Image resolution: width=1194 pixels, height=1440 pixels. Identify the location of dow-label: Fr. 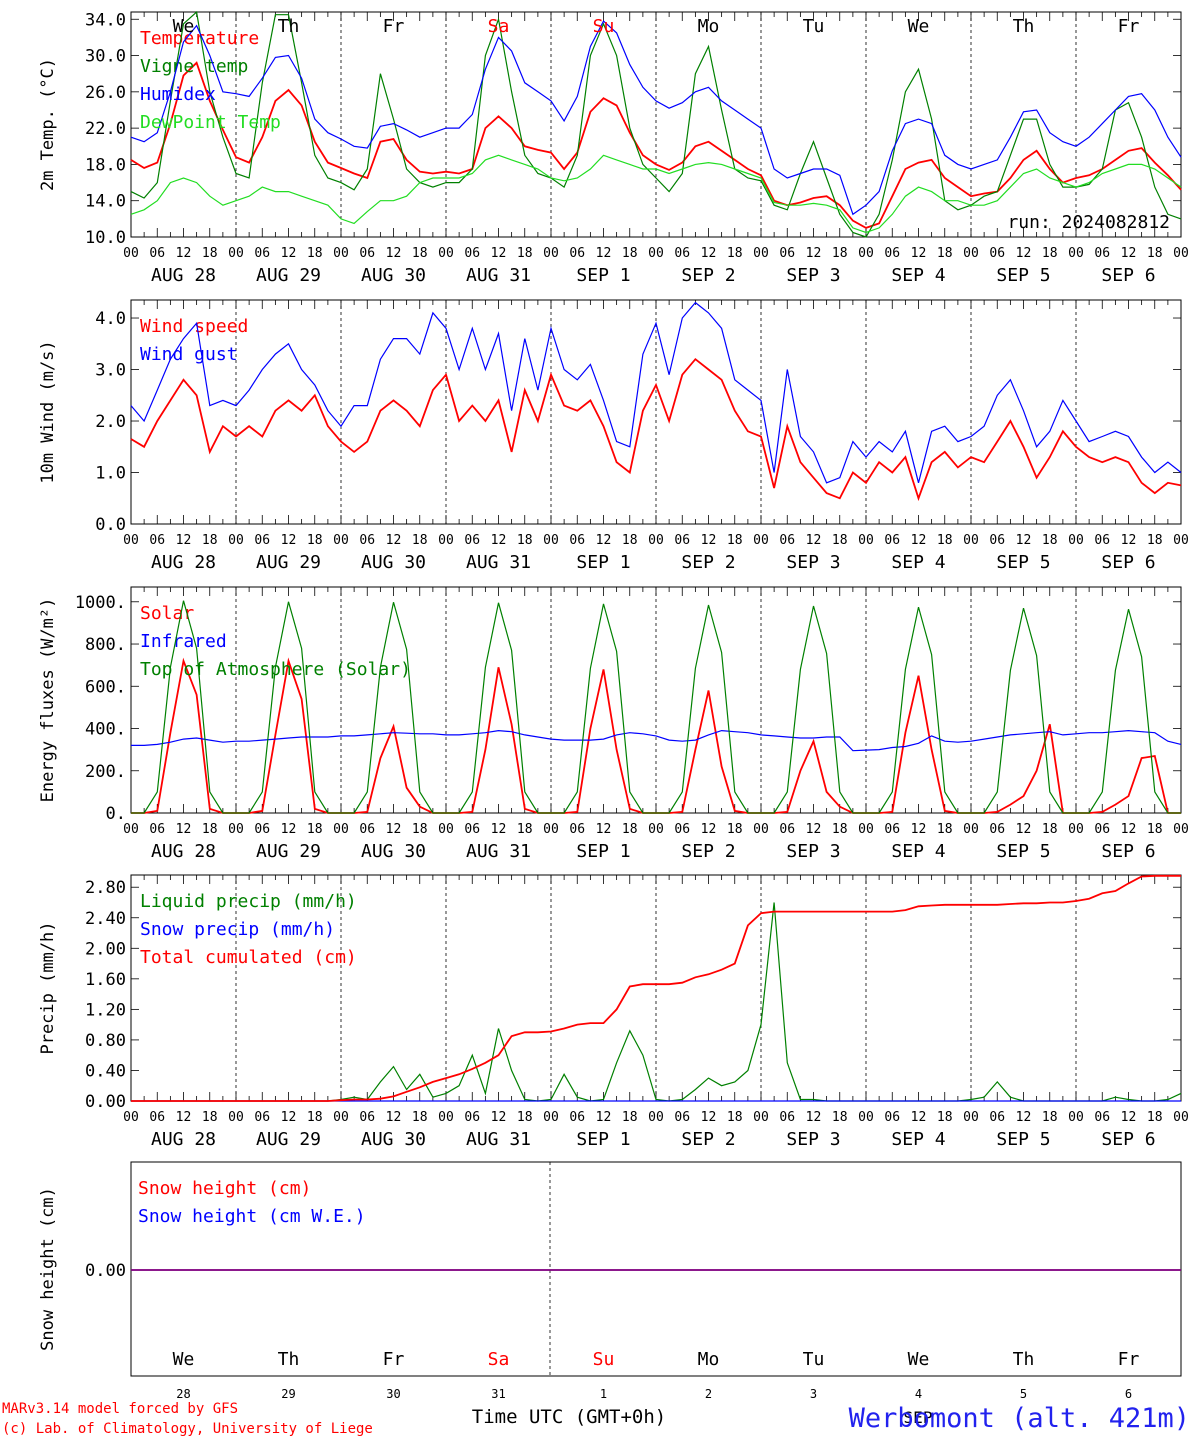
(1129, 1359).